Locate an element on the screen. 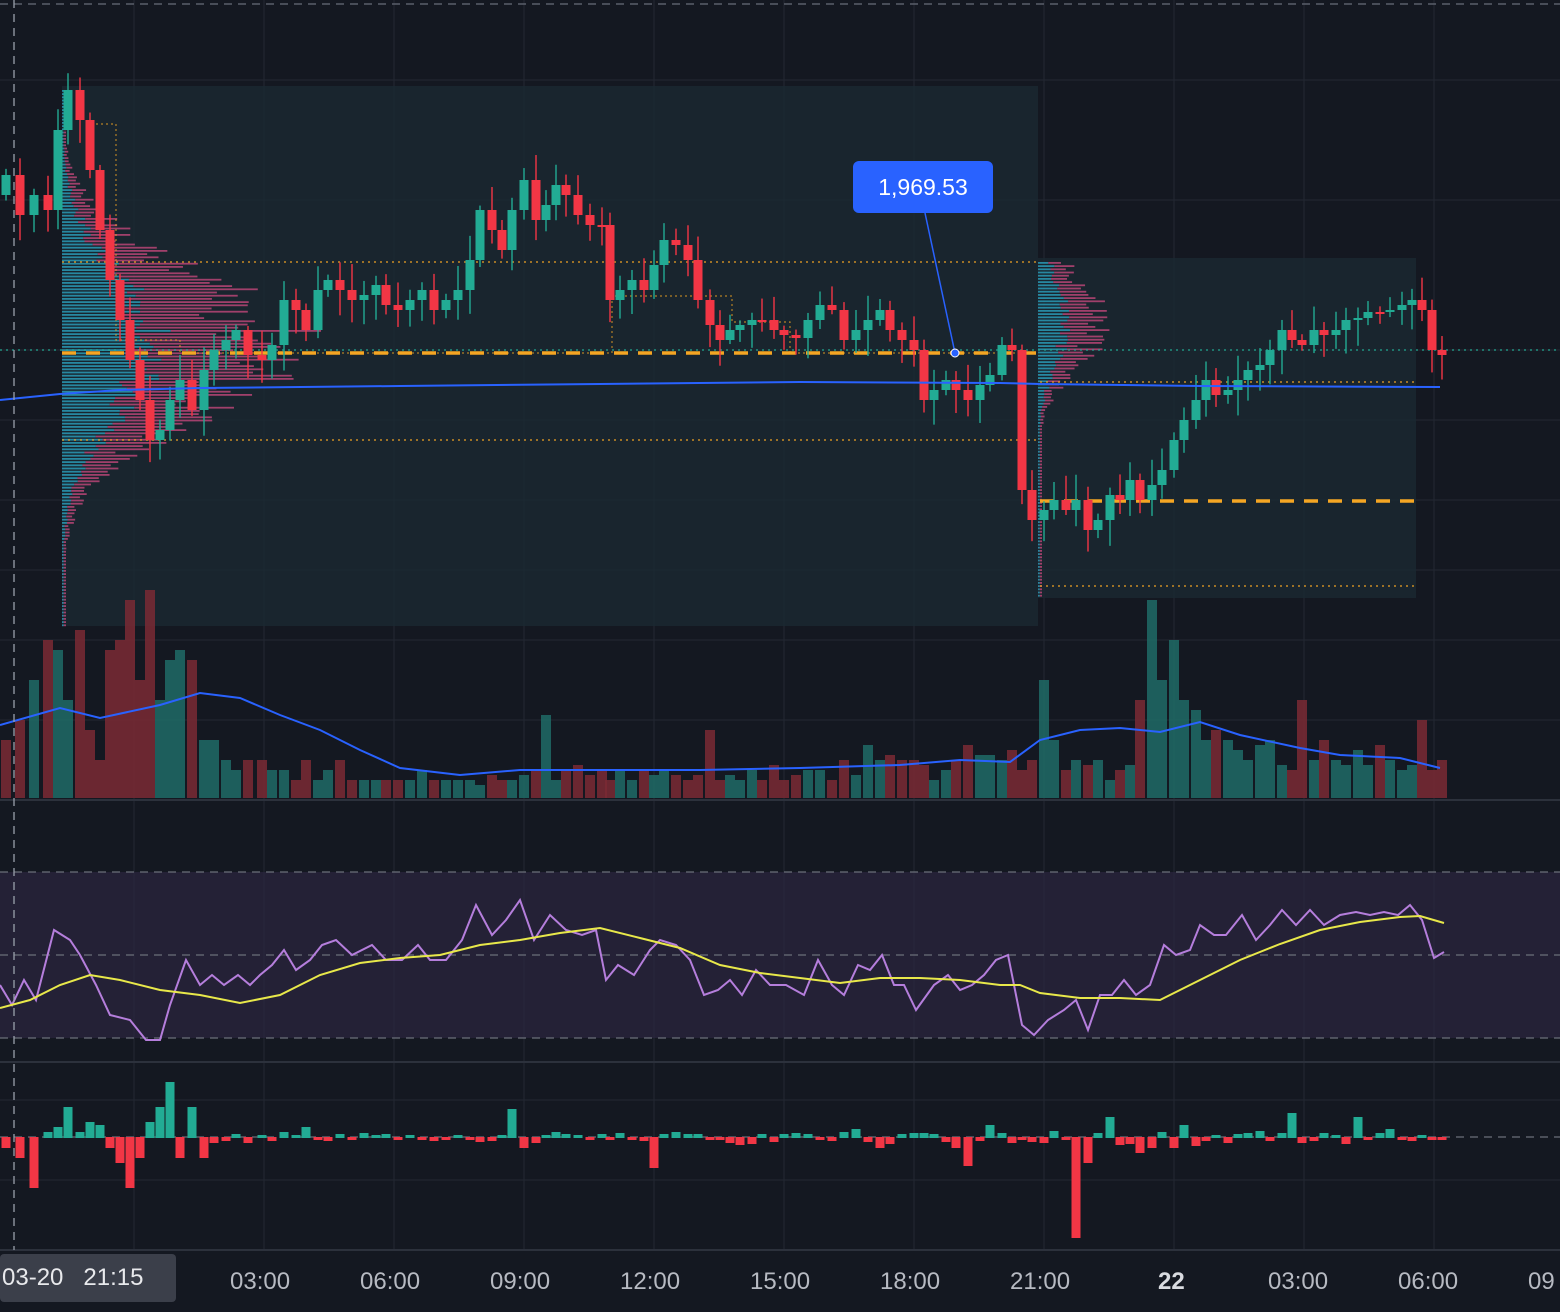 This screenshot has width=1560, height=1312. time-axis-label: 03:00 is located at coordinates (260, 1281).